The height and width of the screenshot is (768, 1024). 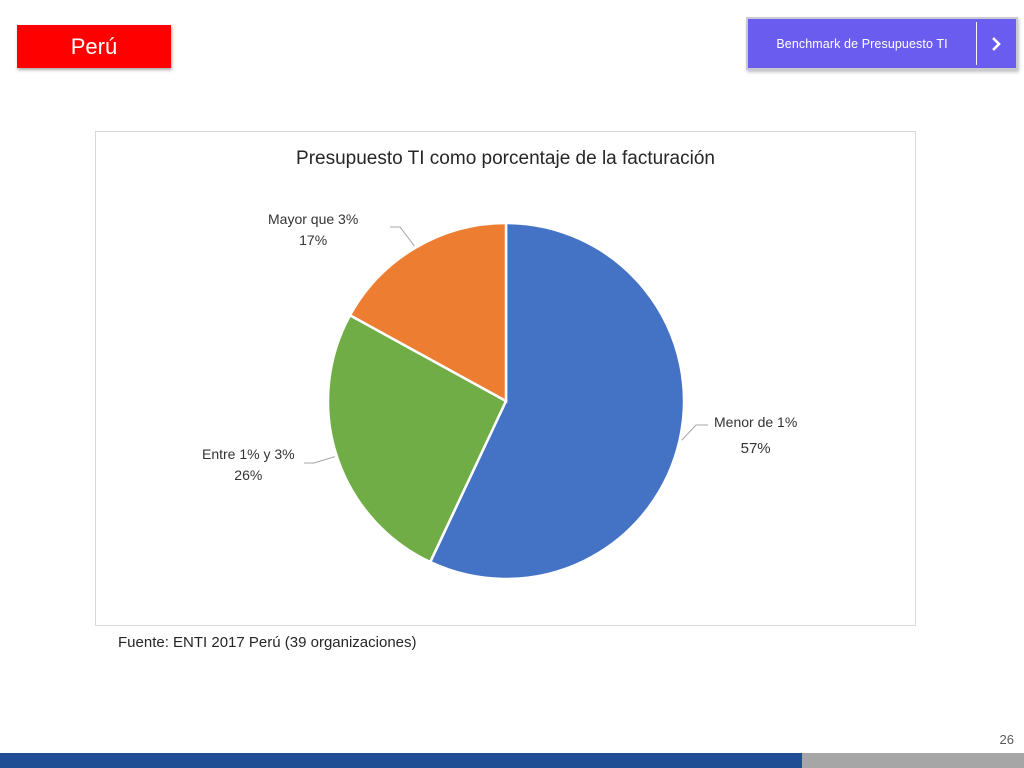 I want to click on benchmark-nav-label: Benchmark de Presupuesto TI, so click(x=862, y=43).